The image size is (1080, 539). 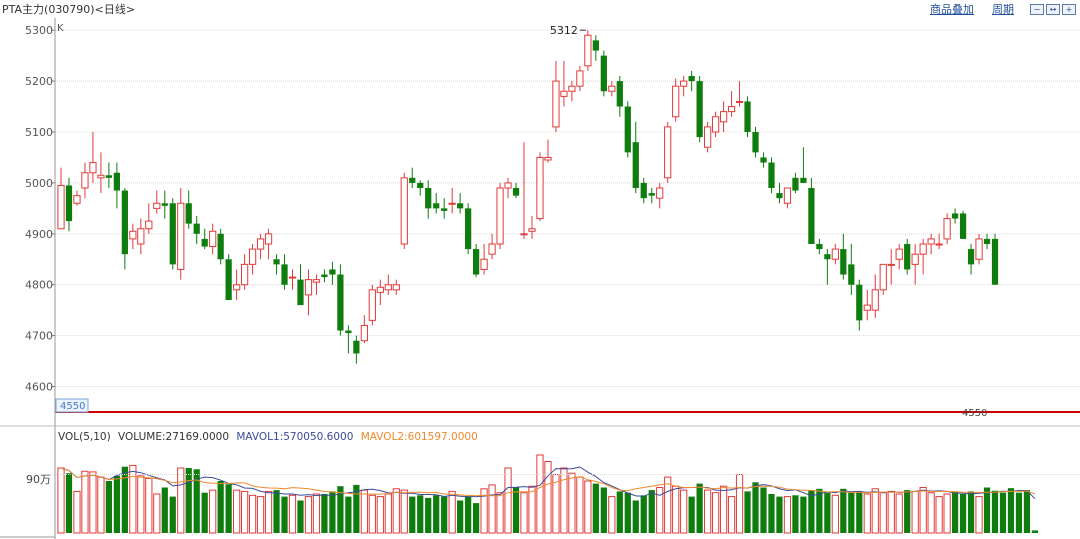 I want to click on mavol2-legend: MAVOL2:601597.0000, so click(x=419, y=437).